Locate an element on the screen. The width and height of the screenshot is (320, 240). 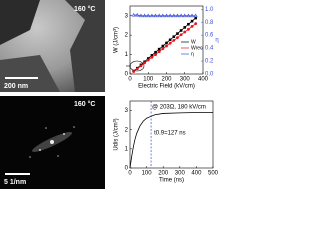
x-axis-label: Electric Field (kV/cm) is located at coordinates (166, 87).